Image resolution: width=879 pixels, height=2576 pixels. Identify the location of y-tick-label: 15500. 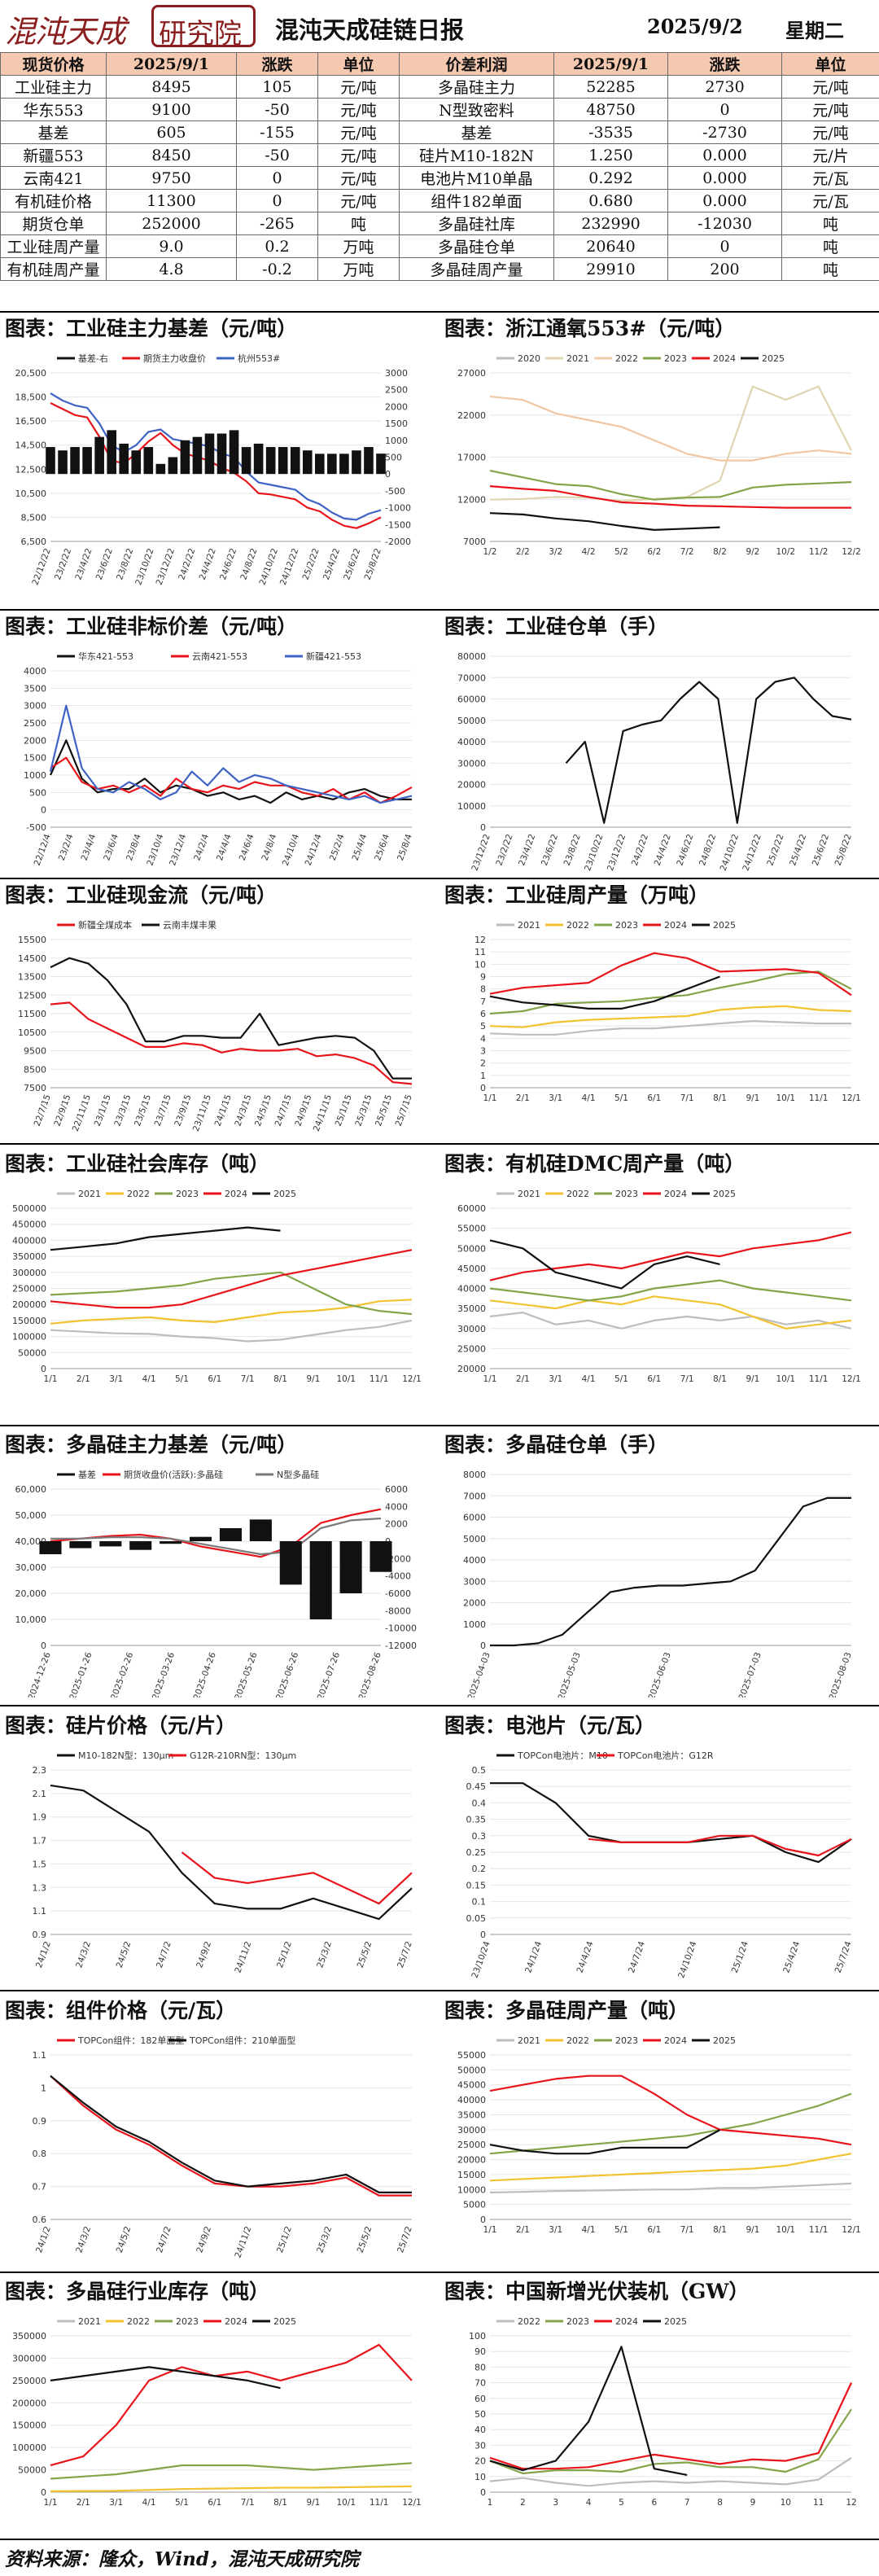
(32, 940).